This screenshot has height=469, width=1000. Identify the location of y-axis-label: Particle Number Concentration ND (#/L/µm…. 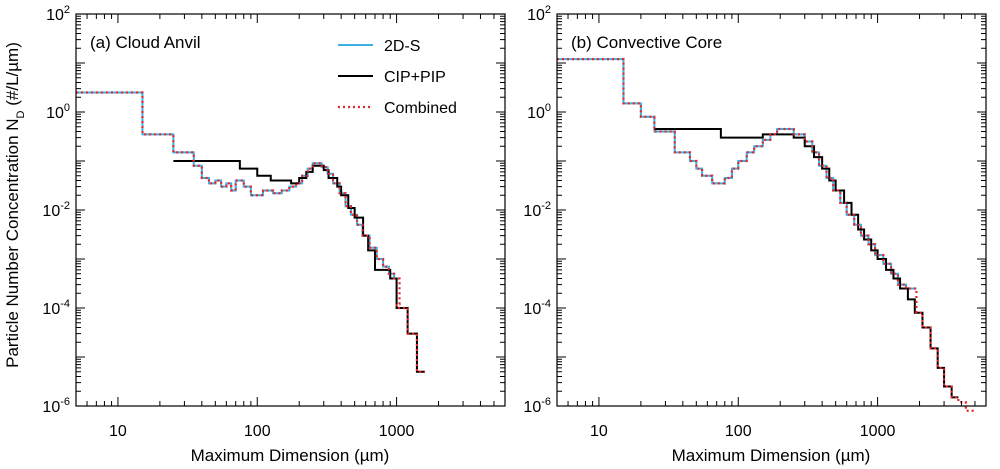
(15, 205).